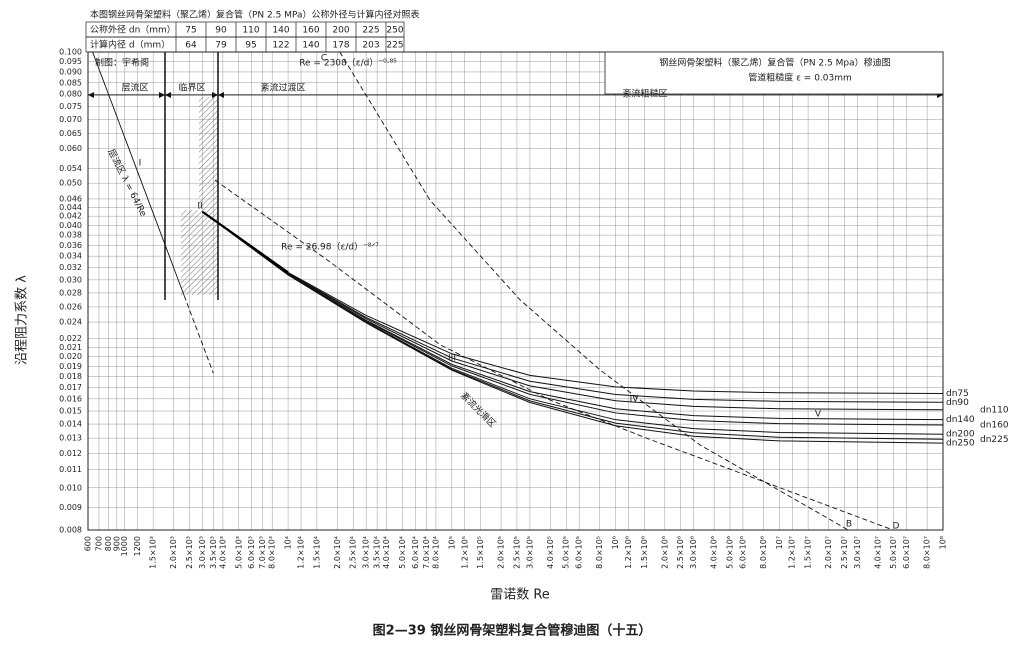 The width and height of the screenshot is (1022, 650). What do you see at coordinates (70, 82) in the screenshot?
I see `y-tick-label: 0.085` at bounding box center [70, 82].